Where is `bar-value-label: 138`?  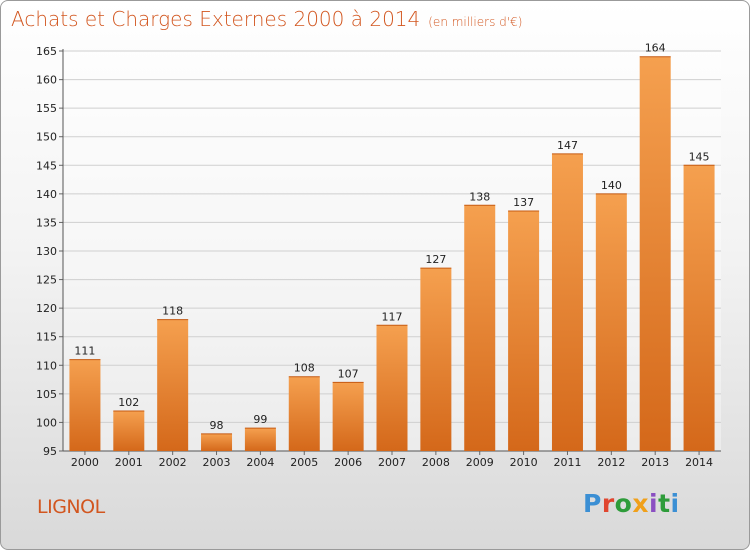 bar-value-label: 138 is located at coordinates (479, 196).